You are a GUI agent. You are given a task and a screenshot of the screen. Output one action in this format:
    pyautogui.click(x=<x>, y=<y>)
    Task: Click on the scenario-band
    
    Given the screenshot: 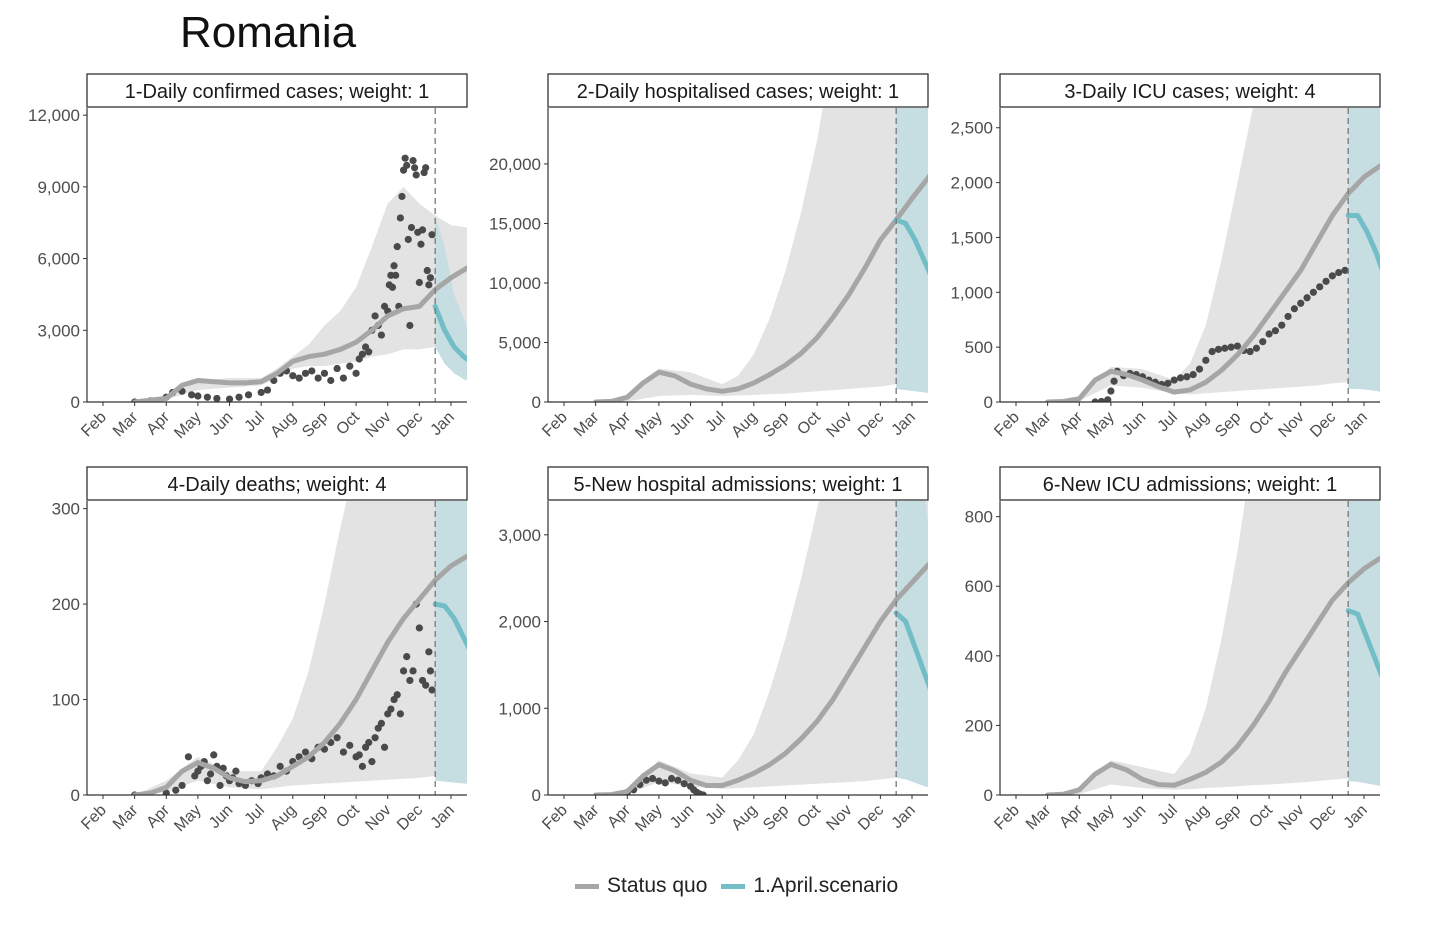 What is the action you would take?
    pyautogui.click(x=451, y=298)
    